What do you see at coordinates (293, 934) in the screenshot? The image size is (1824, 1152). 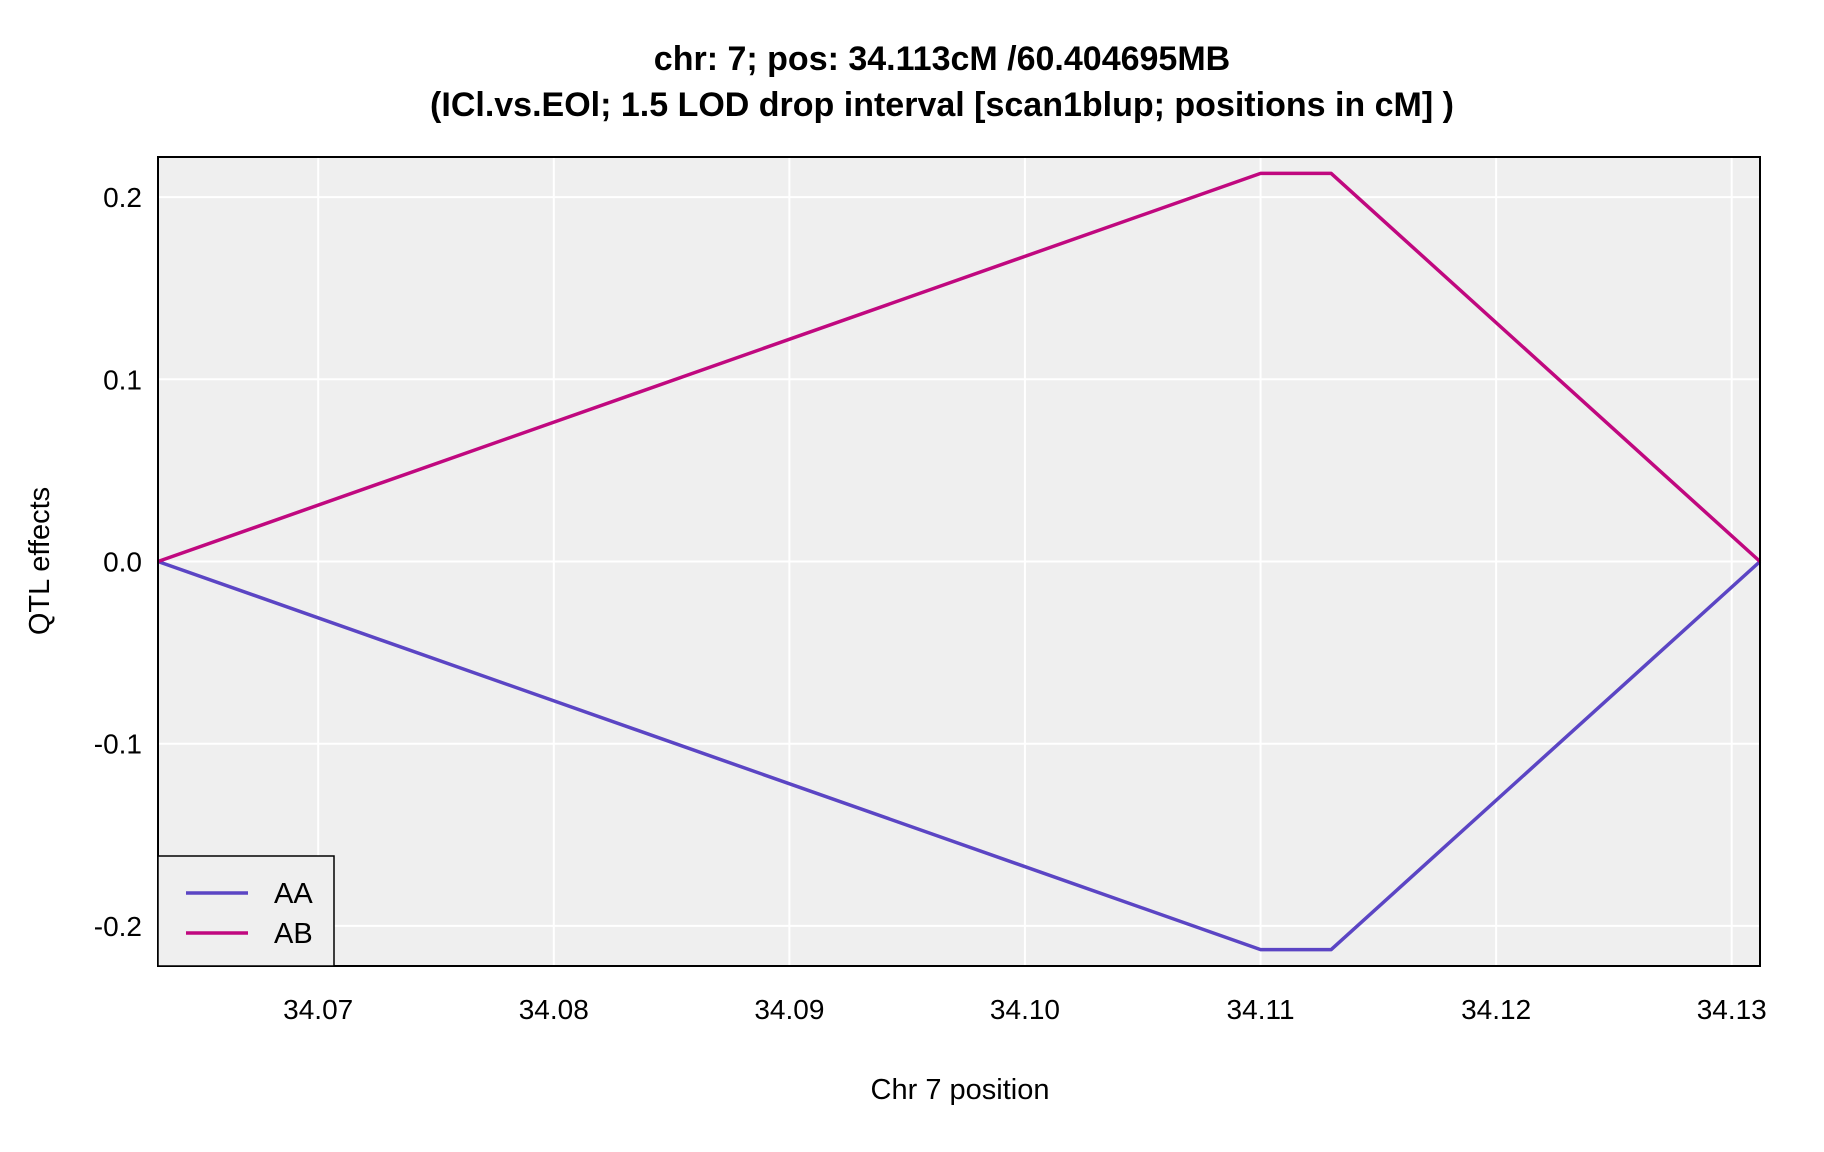 I see `legend-label-ab: AB` at bounding box center [293, 934].